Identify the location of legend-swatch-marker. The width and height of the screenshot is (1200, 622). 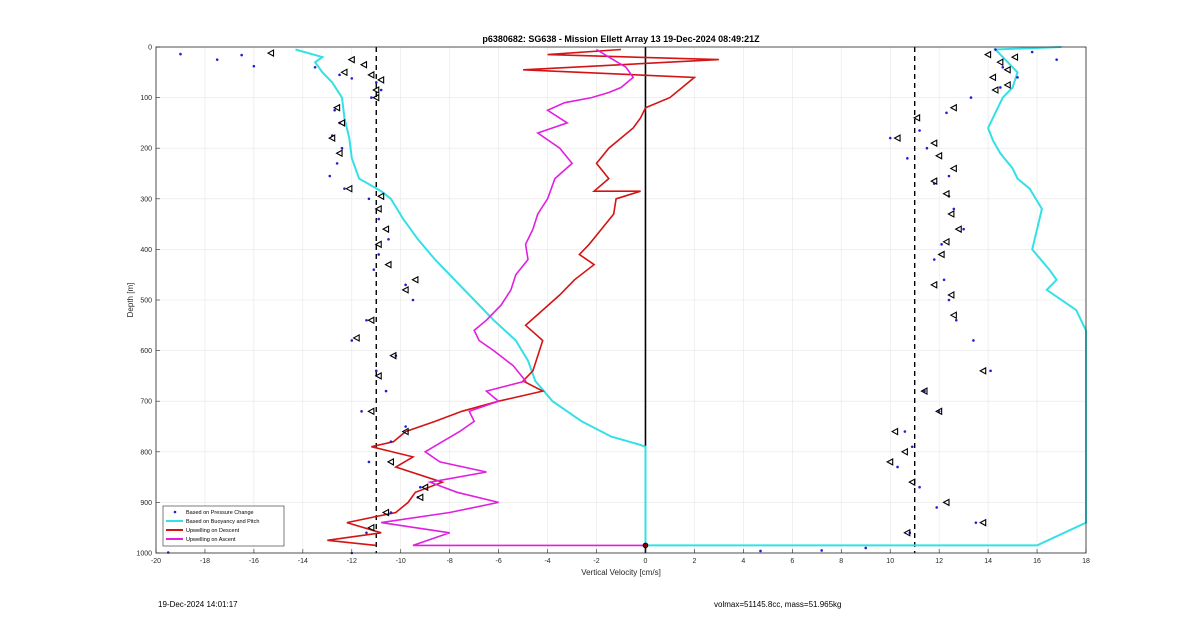
(175, 512).